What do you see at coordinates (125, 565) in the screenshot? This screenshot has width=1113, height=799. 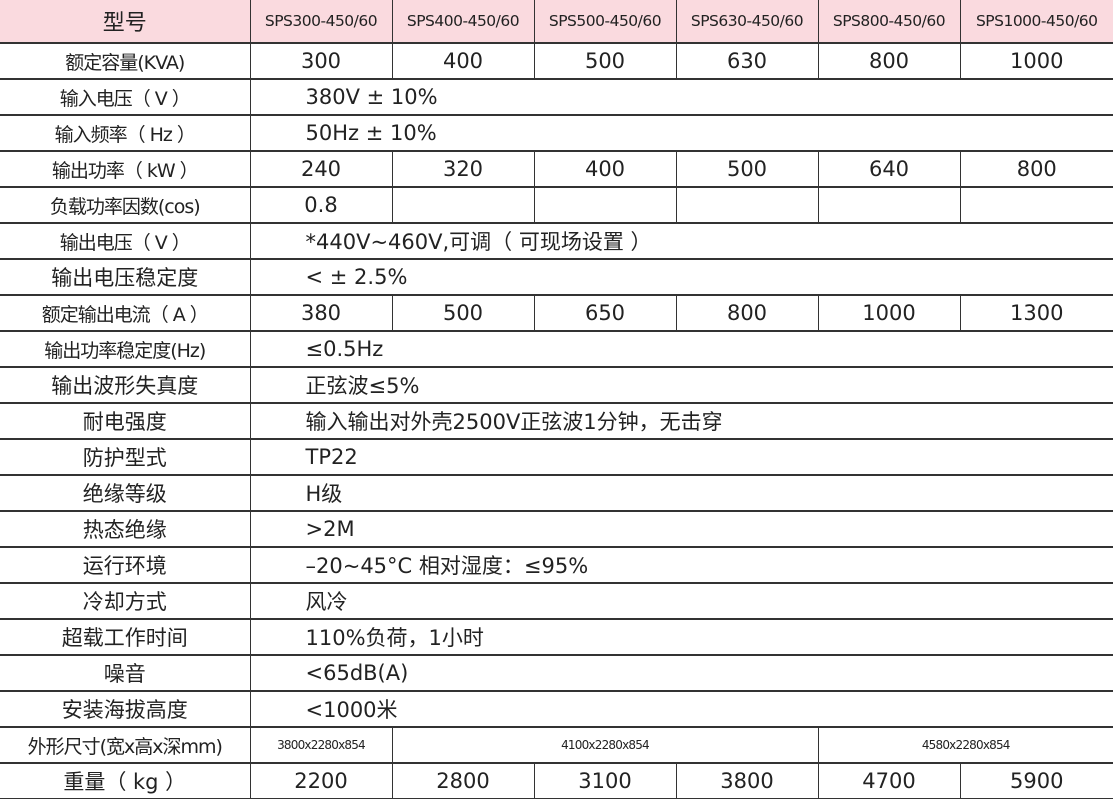 I see `row-label: 运行环境` at bounding box center [125, 565].